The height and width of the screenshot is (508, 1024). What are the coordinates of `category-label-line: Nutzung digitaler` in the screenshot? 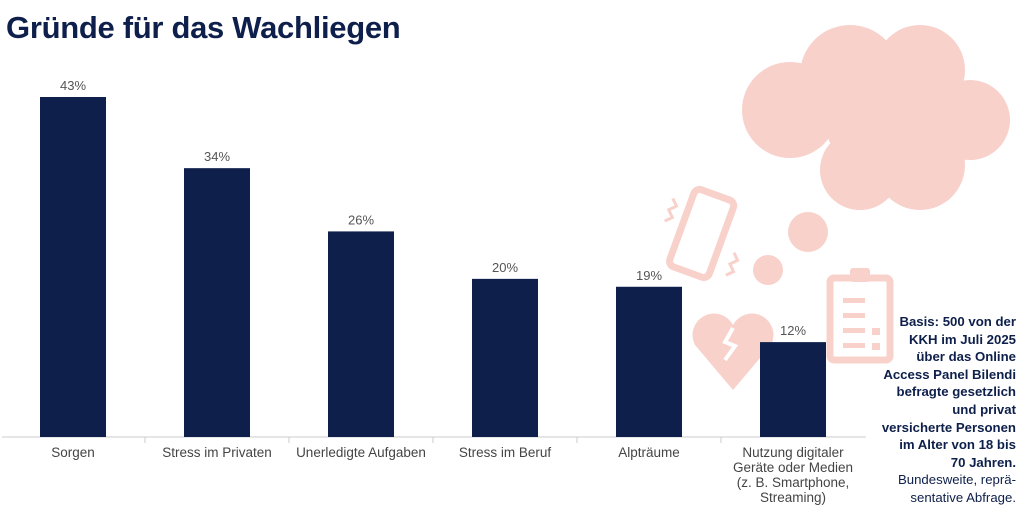 It's located at (793, 452).